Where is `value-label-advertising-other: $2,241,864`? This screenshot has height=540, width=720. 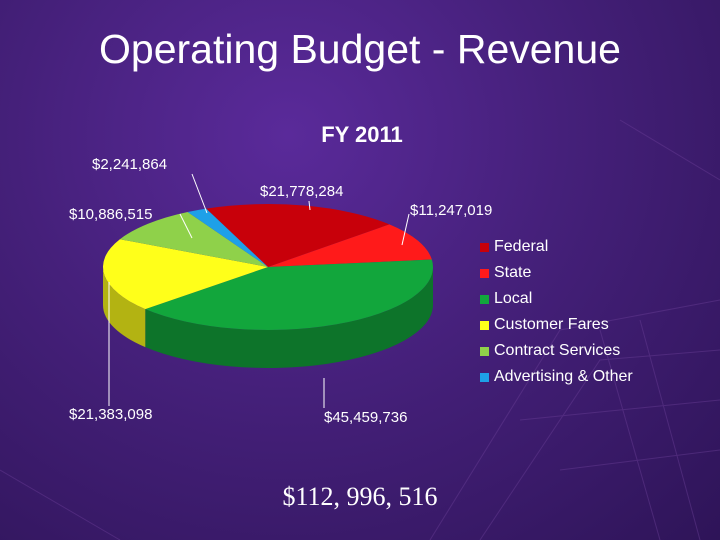
value-label-advertising-other: $2,241,864 is located at coordinates (130, 164).